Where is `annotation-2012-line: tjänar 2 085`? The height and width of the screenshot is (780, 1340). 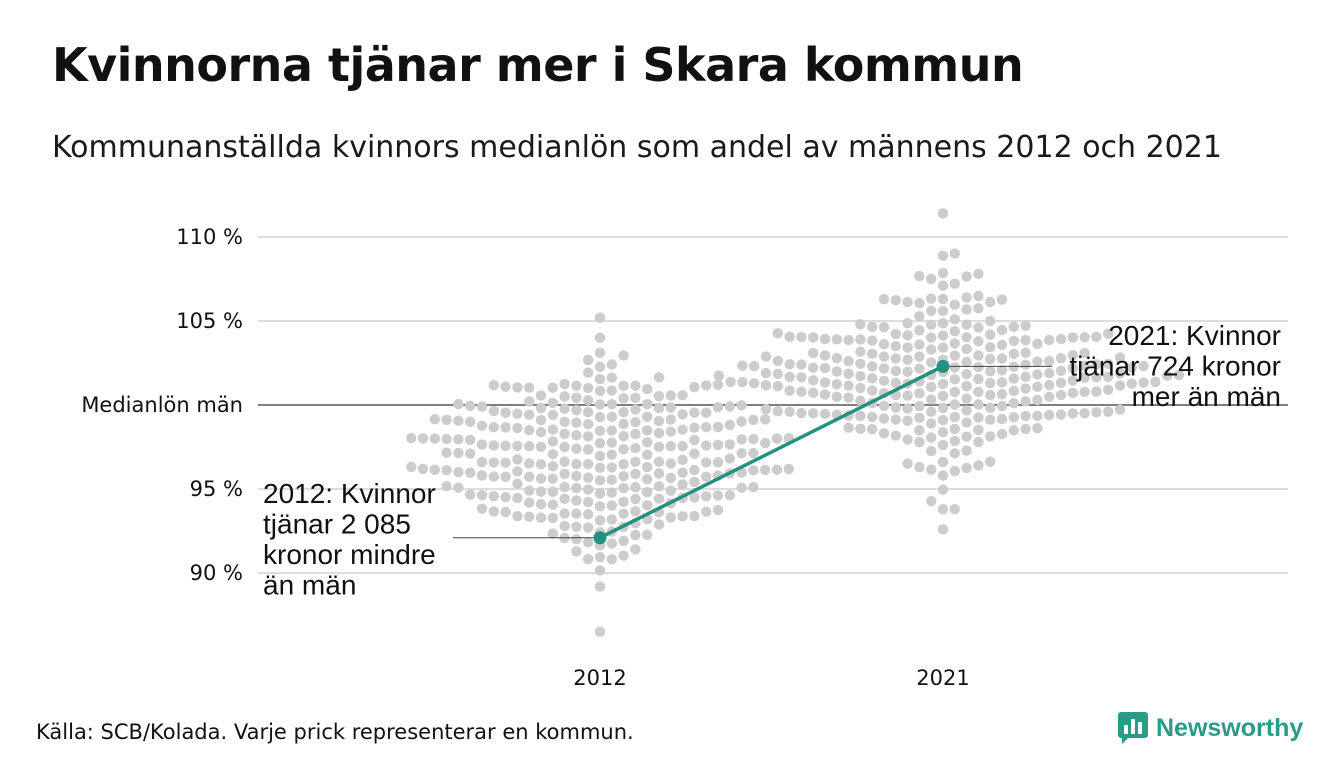 annotation-2012-line: tjänar 2 085 is located at coordinates (337, 524).